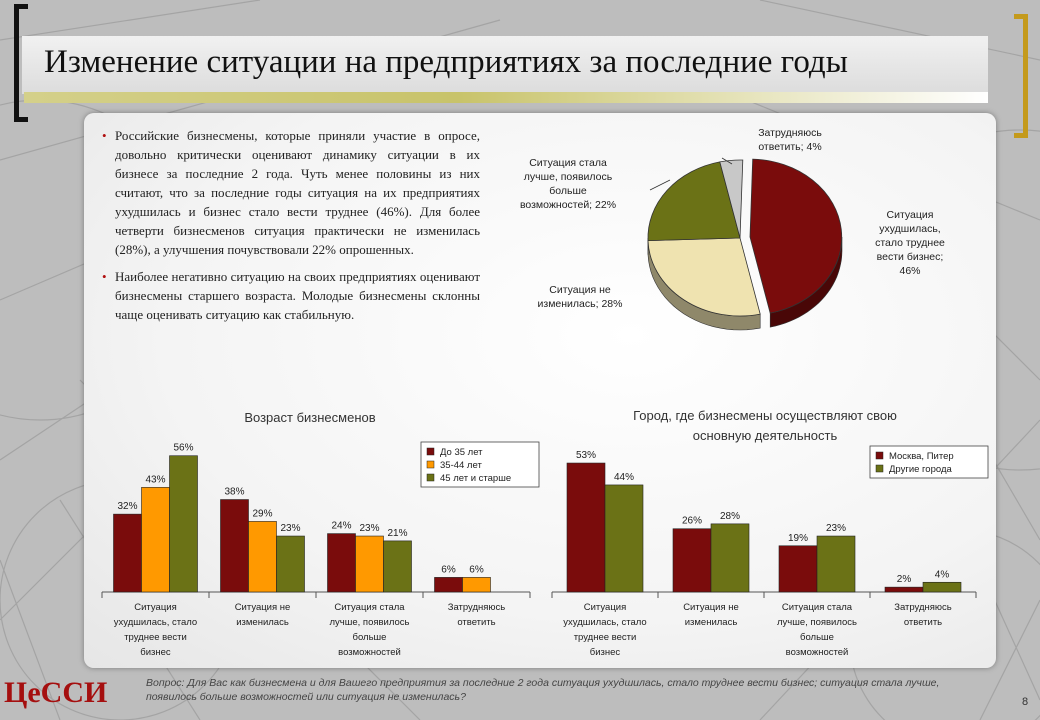  I want to click on category-label: Ситуация не изменилась, so click(711, 615).